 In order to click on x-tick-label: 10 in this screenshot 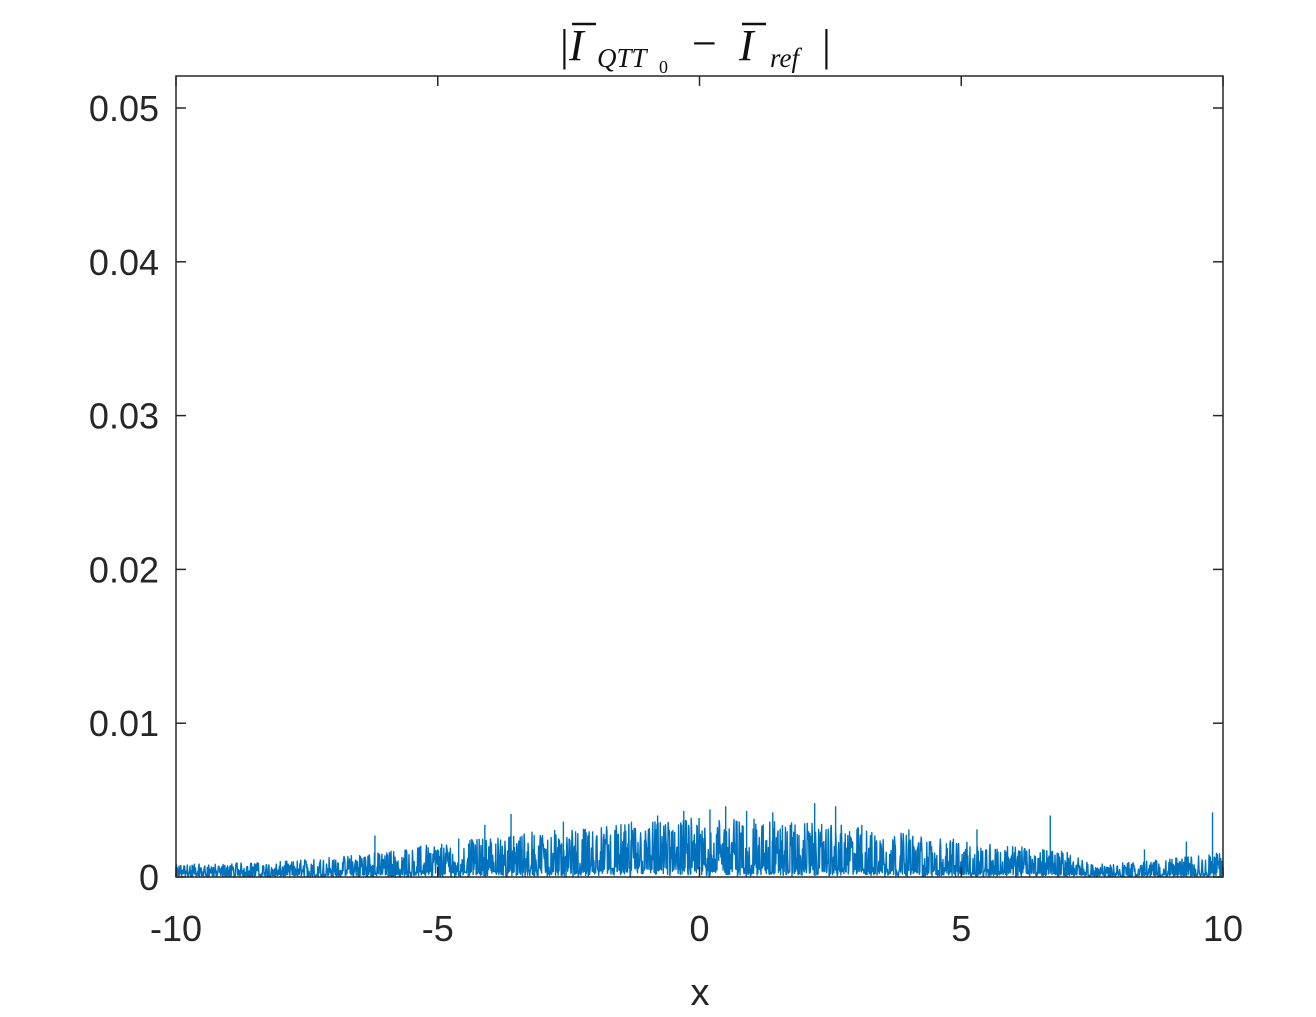, I will do `click(1223, 928)`.